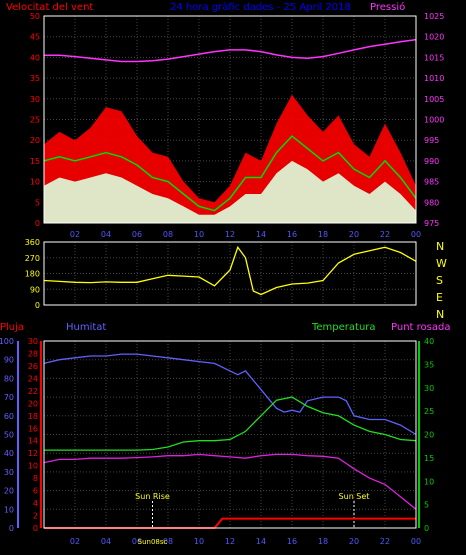 This screenshot has height=555, width=466. I want to click on right-axis-tick-label: 15, so click(429, 458).